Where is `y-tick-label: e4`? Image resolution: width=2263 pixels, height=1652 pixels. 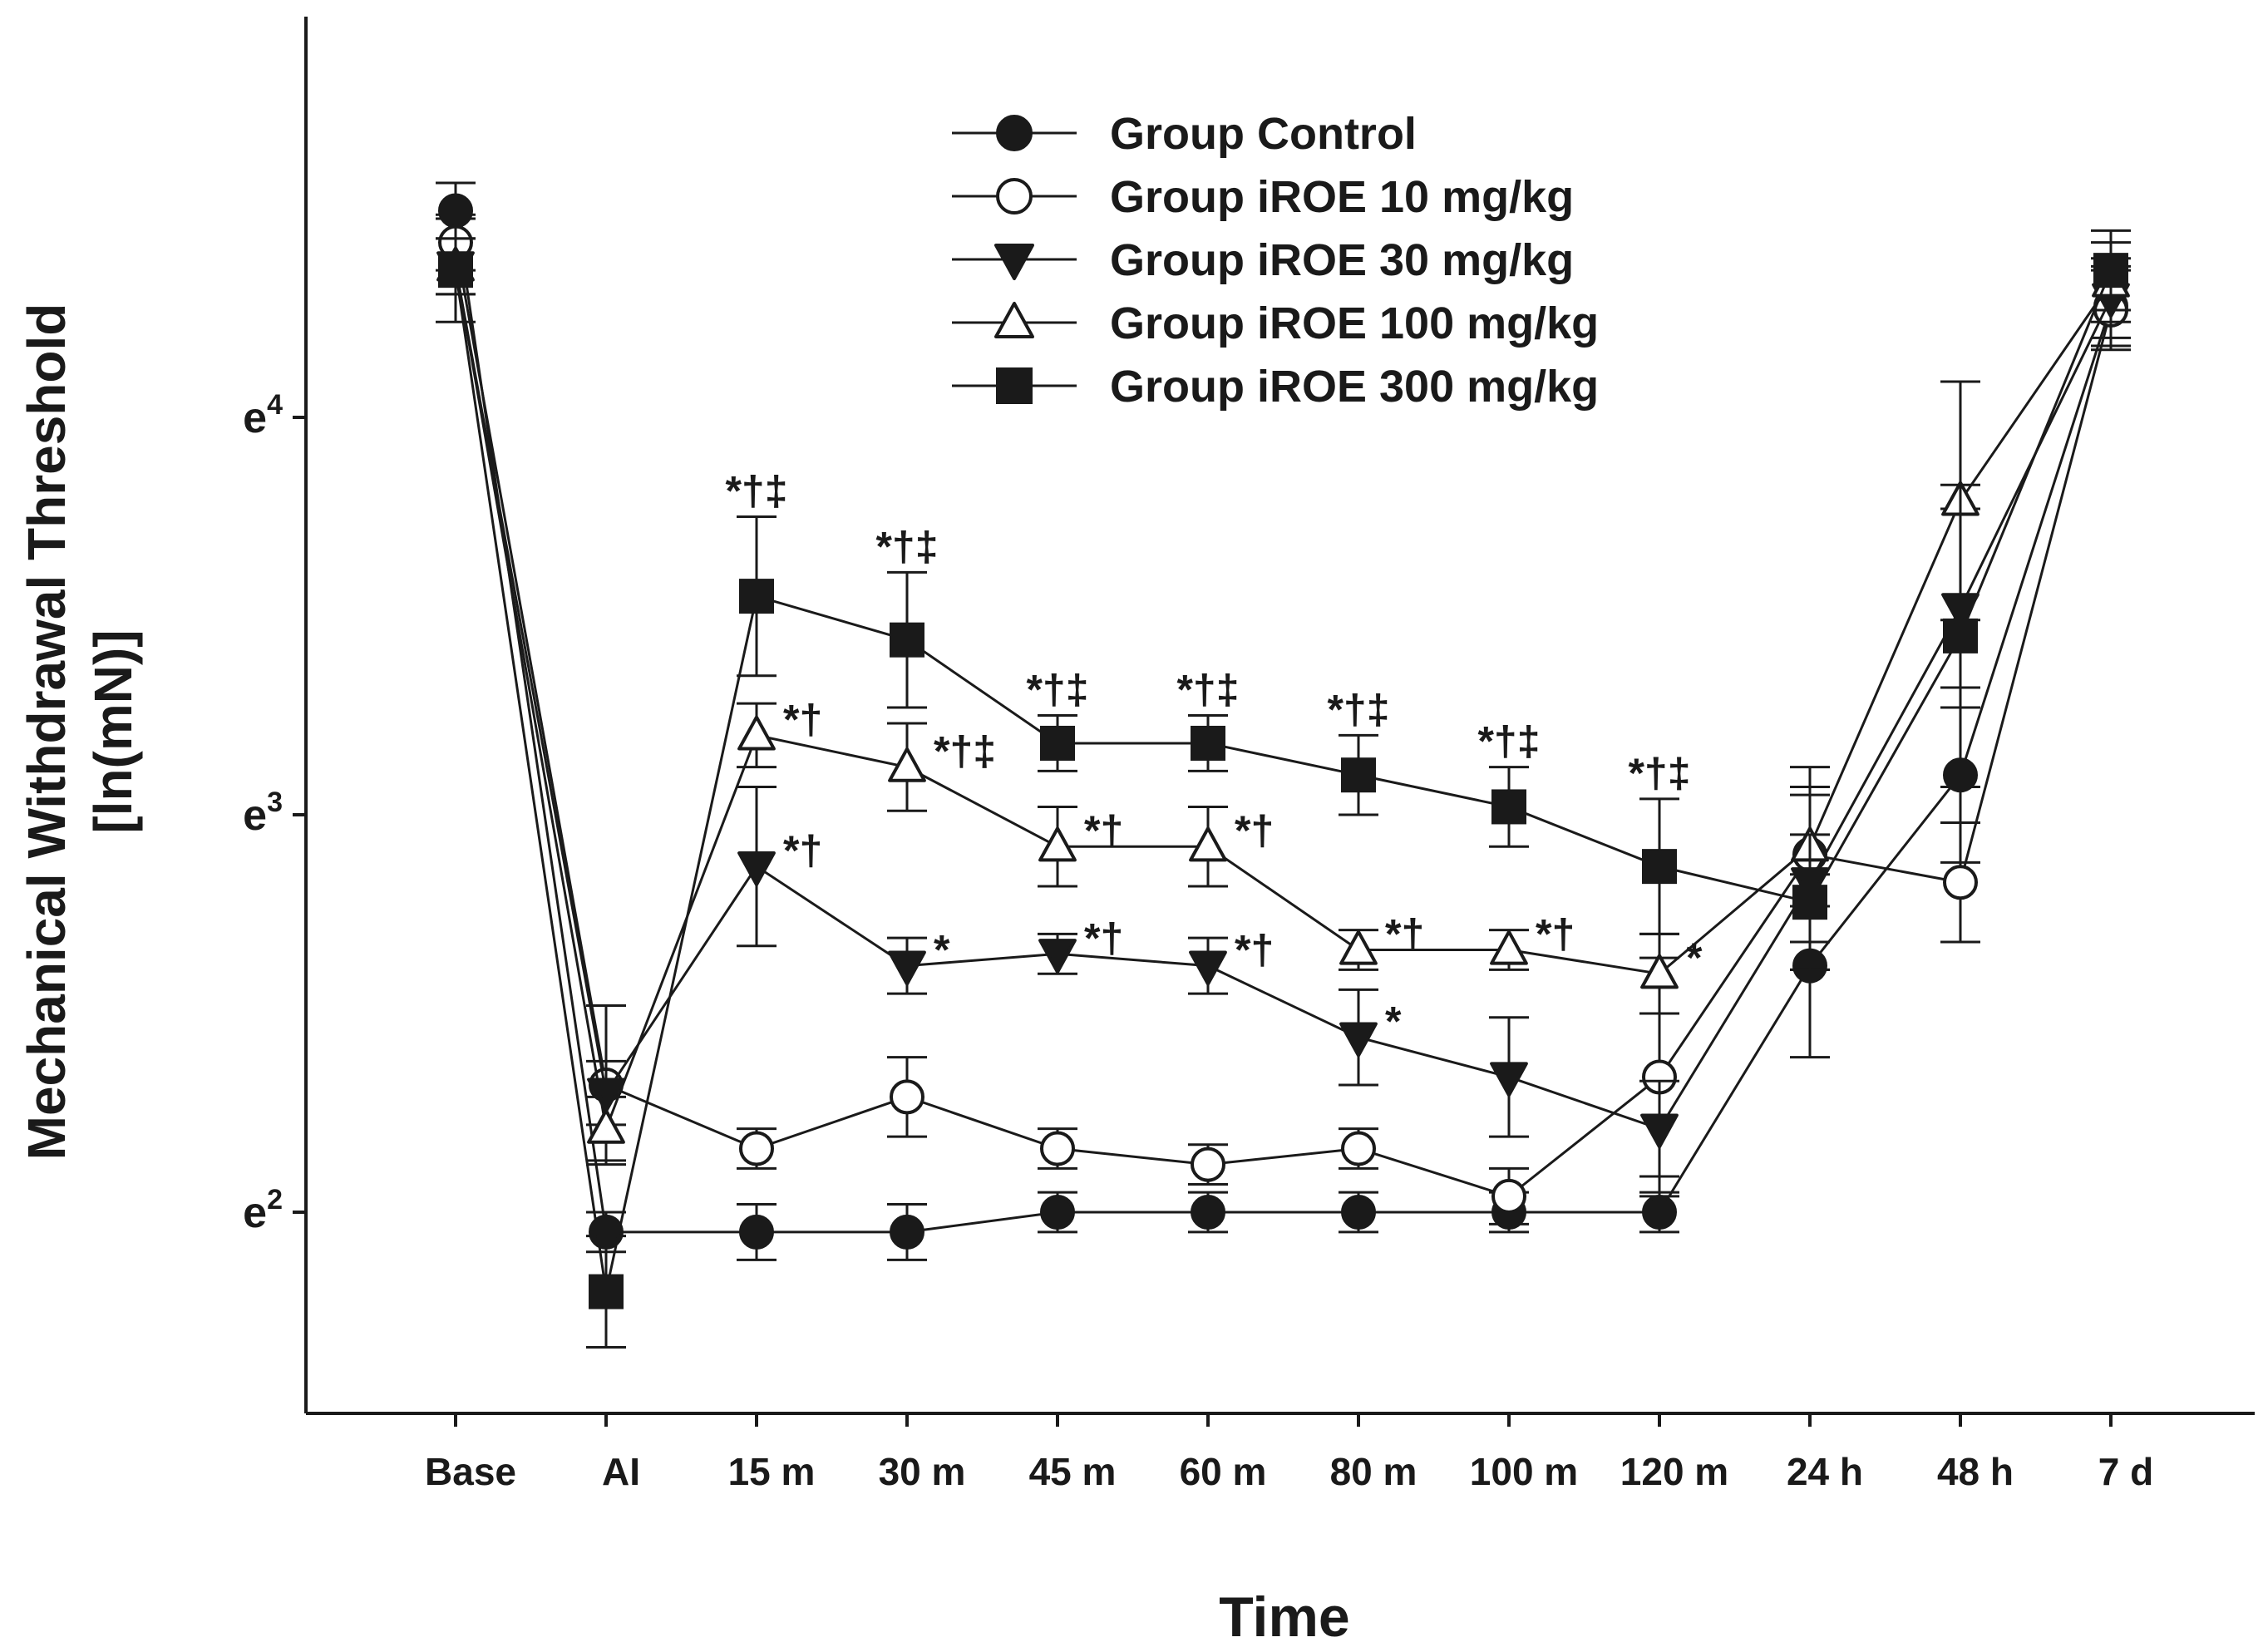
y-tick-label: e4 is located at coordinates (263, 415).